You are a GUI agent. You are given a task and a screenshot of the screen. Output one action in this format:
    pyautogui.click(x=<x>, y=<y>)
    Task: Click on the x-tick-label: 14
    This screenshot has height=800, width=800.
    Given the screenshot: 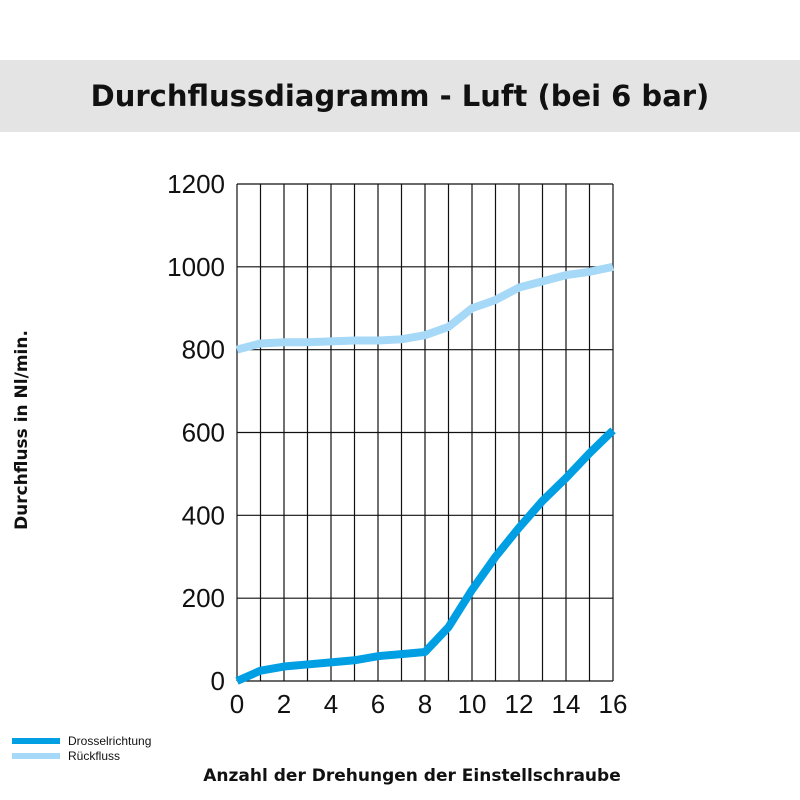 What is the action you would take?
    pyautogui.click(x=566, y=704)
    